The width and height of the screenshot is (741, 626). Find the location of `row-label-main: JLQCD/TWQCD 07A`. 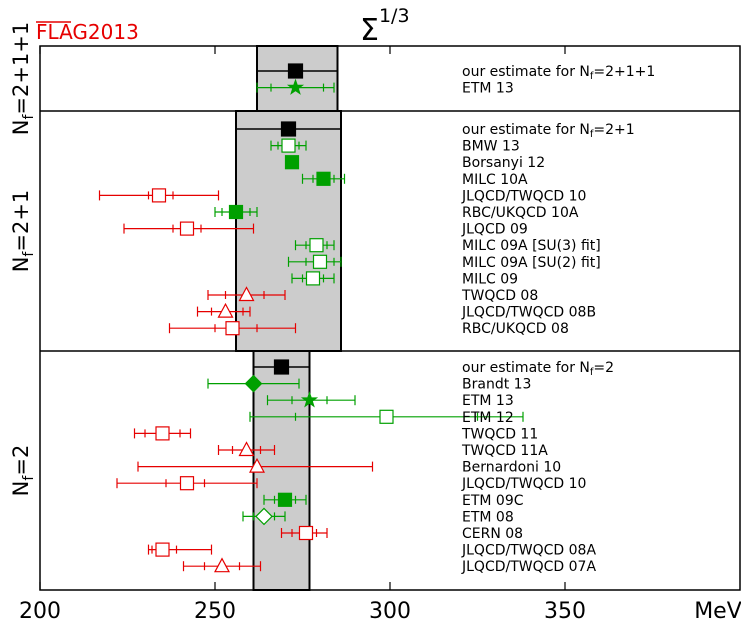

row-label-main: JLQCD/TWQCD 07A is located at coordinates (528, 567).